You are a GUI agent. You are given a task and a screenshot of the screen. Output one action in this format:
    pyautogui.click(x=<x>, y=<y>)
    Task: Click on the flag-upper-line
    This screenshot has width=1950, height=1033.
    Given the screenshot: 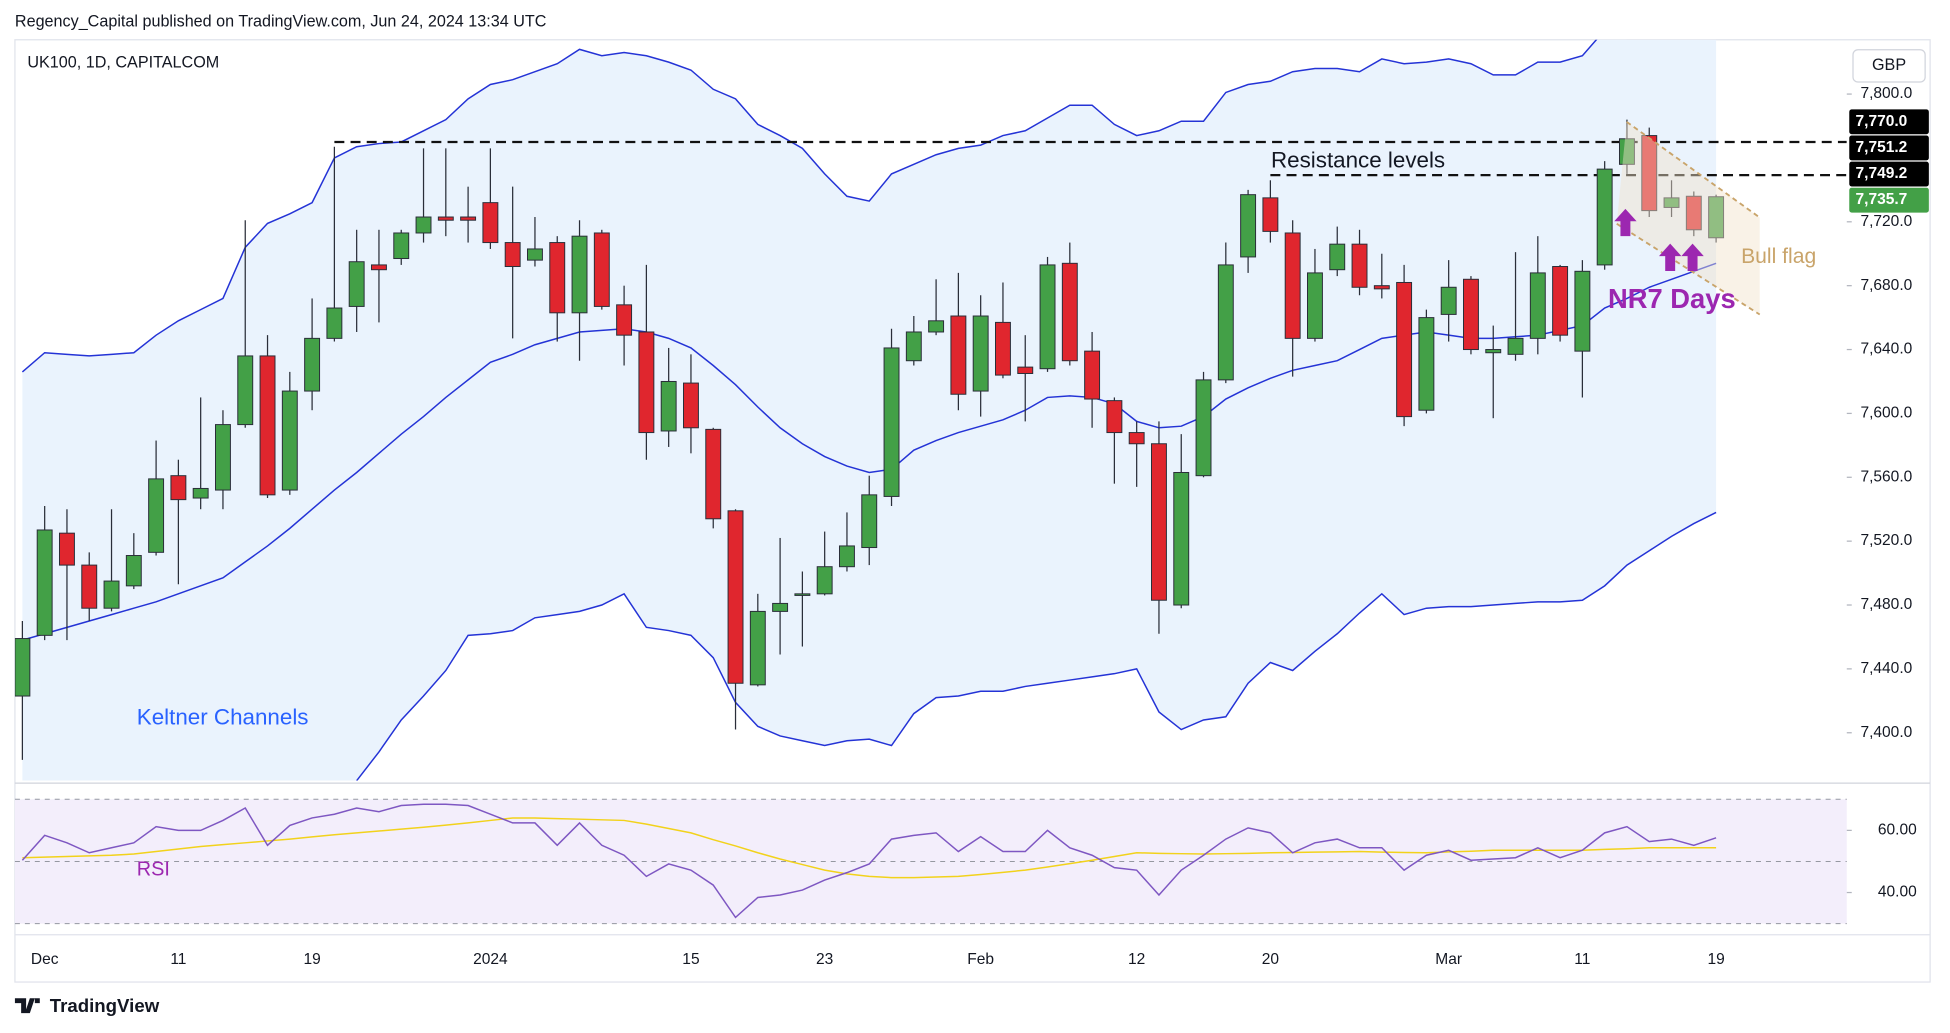 What is the action you would take?
    pyautogui.click(x=1693, y=170)
    